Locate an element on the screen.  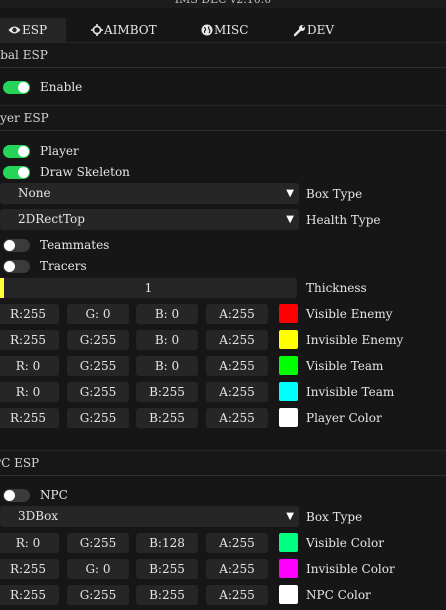
color-row-invisible-team: R: 0 G:255 B:255 A:255 Invisible Team is located at coordinates (223, 393).